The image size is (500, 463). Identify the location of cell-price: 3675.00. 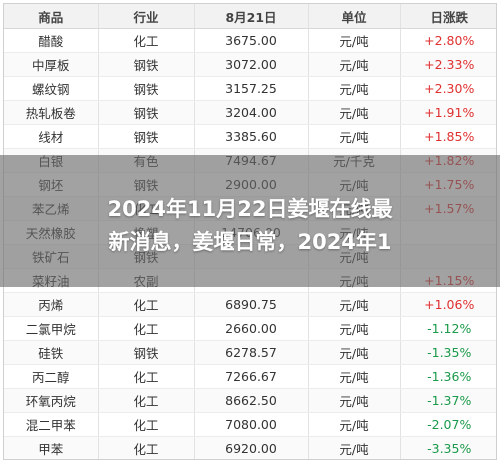
(251, 40).